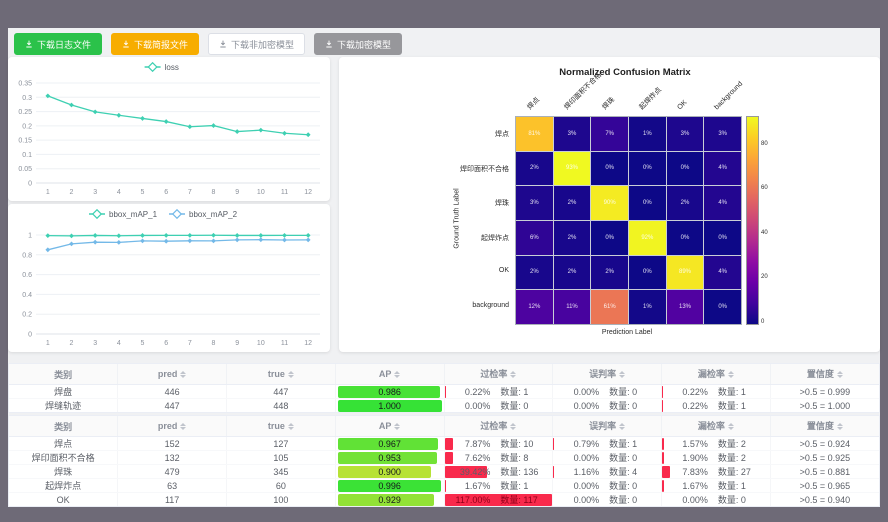 The height and width of the screenshot is (522, 888). Describe the element at coordinates (534, 307) in the screenshot. I see `matrix-cell: 12%` at that location.